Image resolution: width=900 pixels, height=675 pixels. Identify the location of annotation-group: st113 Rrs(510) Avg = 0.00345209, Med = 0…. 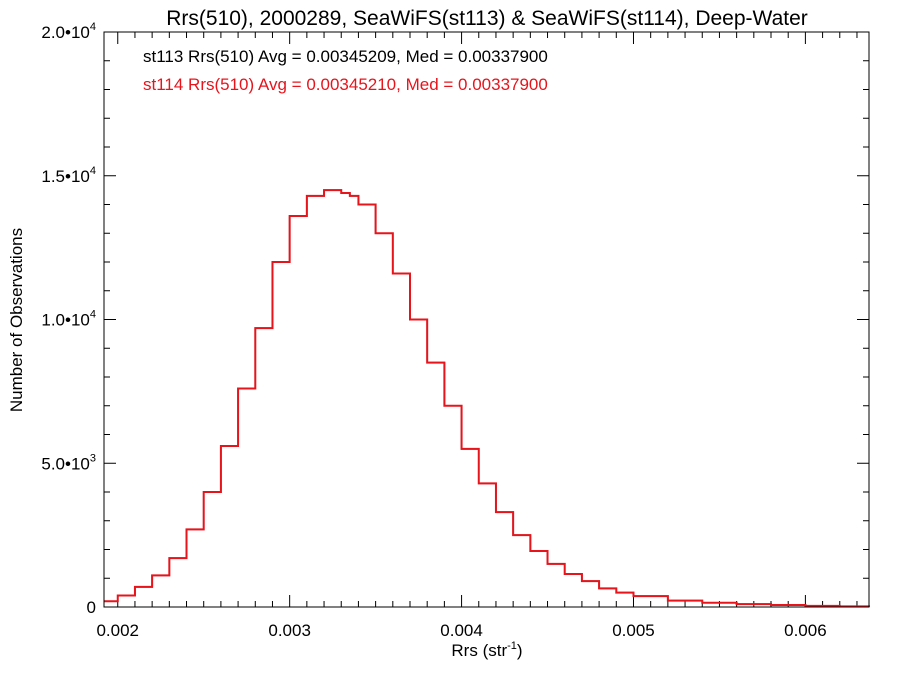
(345, 70).